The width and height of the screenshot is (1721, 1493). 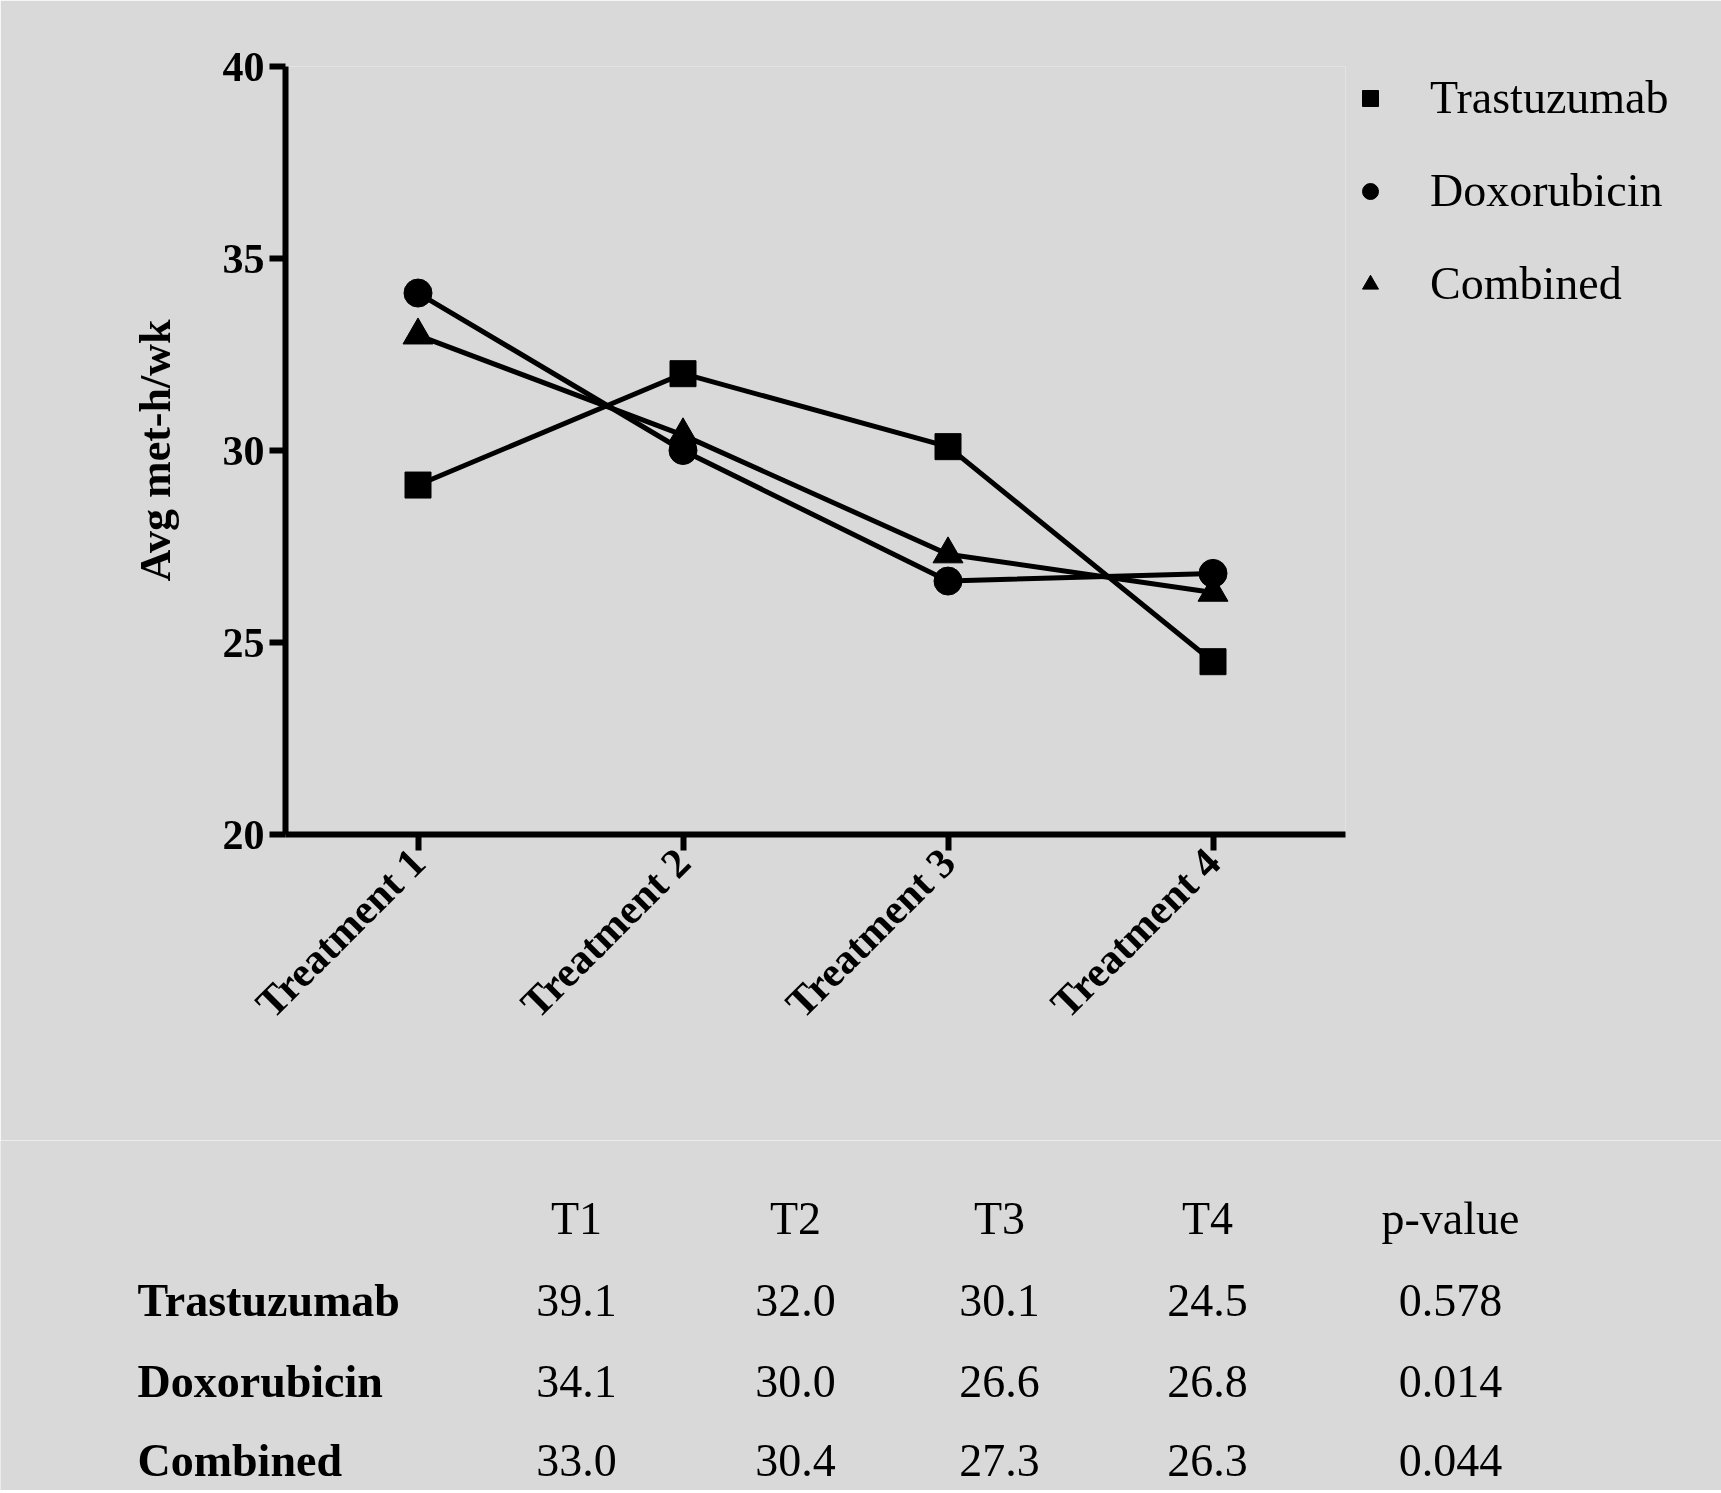 I want to click on text: 33.0, so click(x=576, y=1460).